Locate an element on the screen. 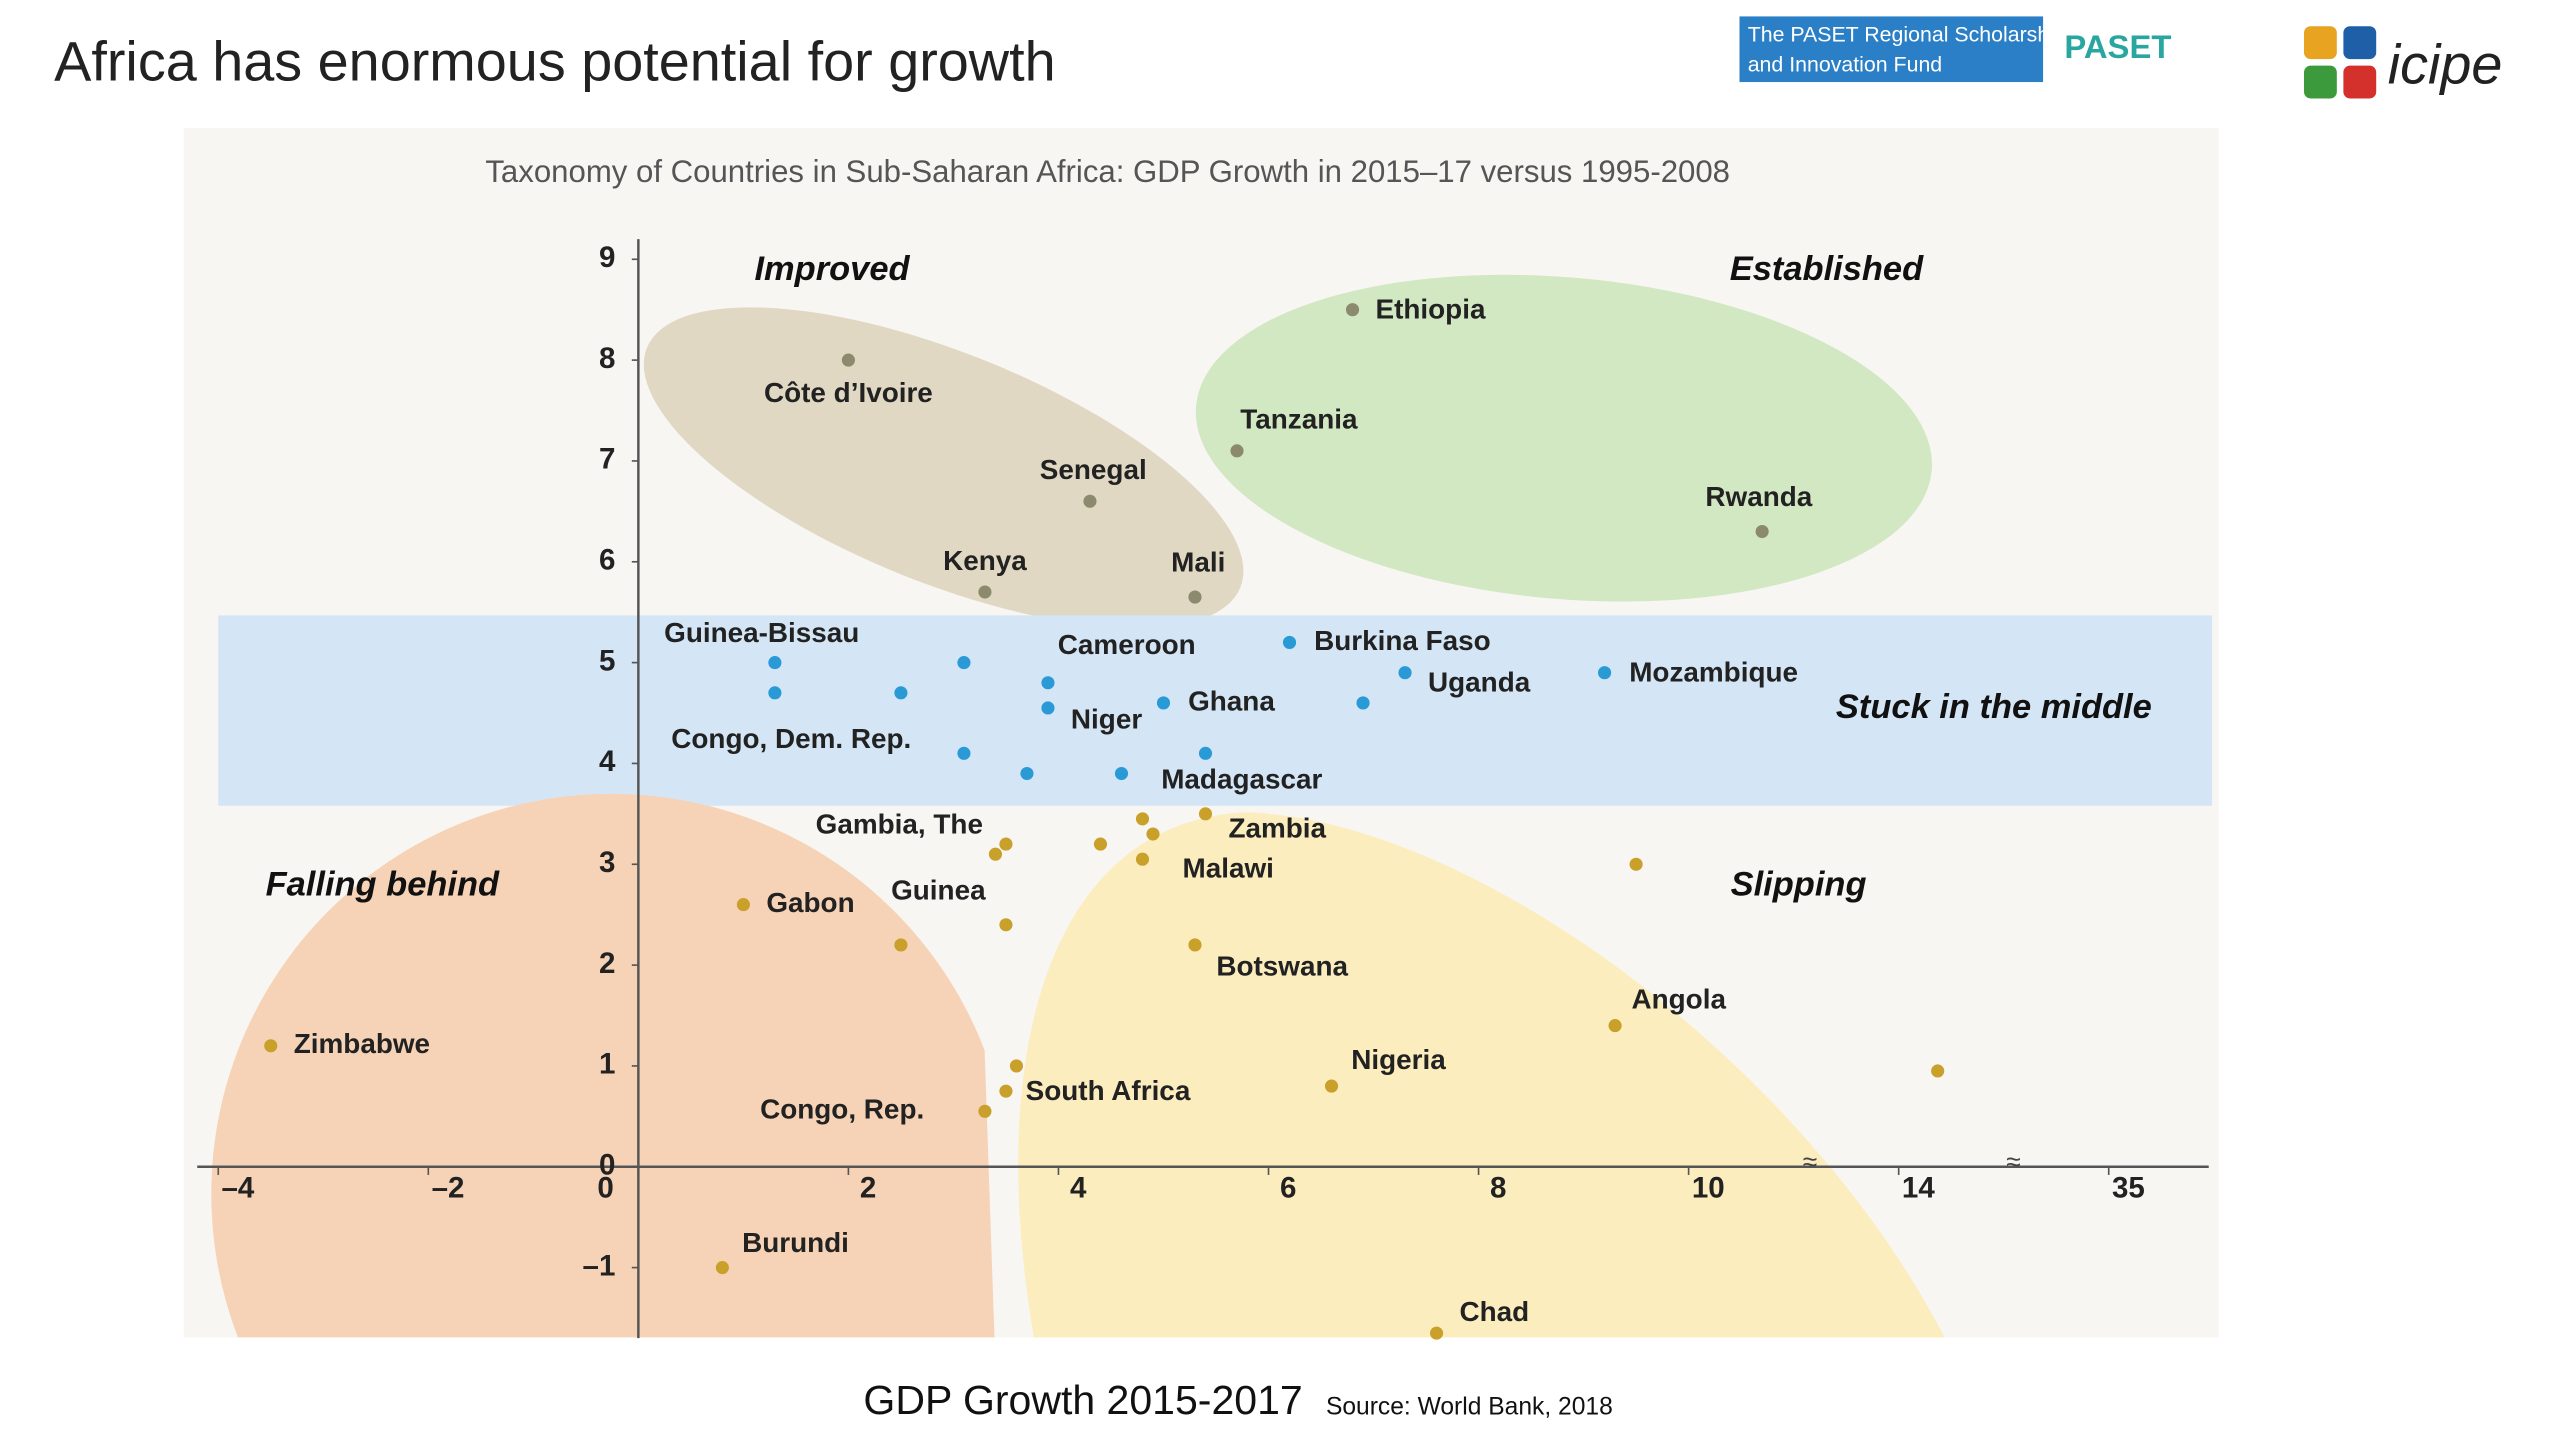 This screenshot has width=2560, height=1440. point-label: Chad is located at coordinates (1495, 1311).